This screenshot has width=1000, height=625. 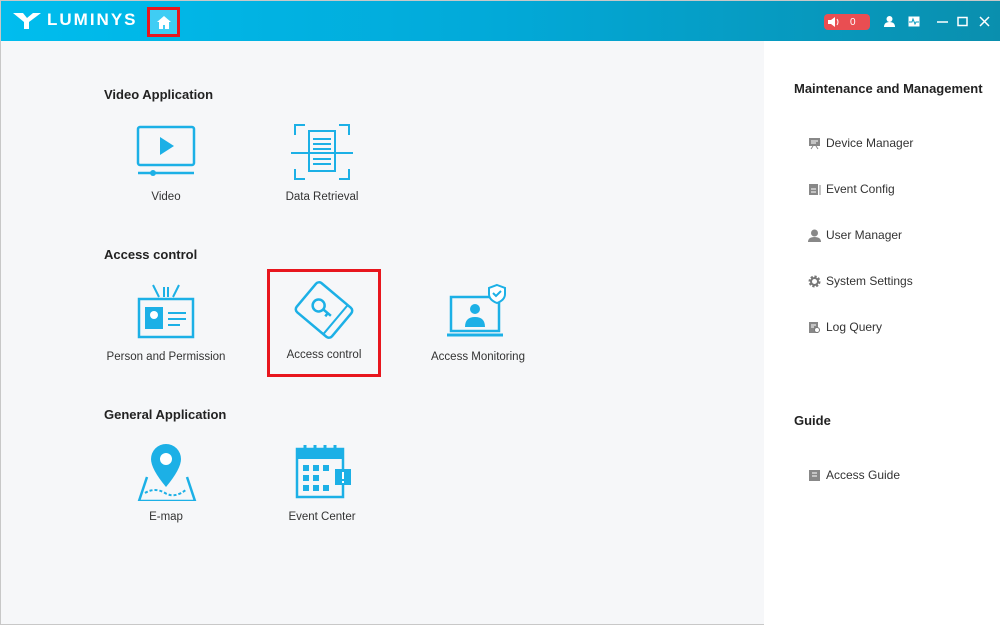 I want to click on alarm-count: 0, so click(x=853, y=22).